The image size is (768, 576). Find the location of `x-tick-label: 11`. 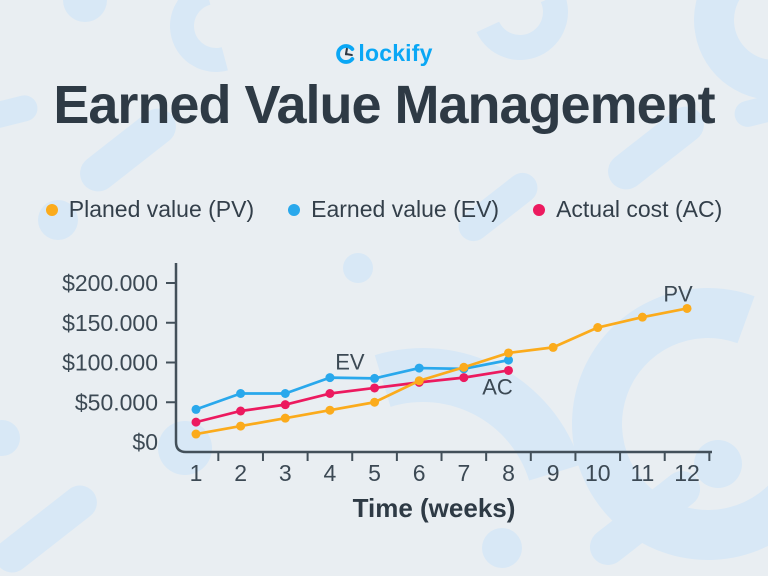

x-tick-label: 11 is located at coordinates (642, 473).